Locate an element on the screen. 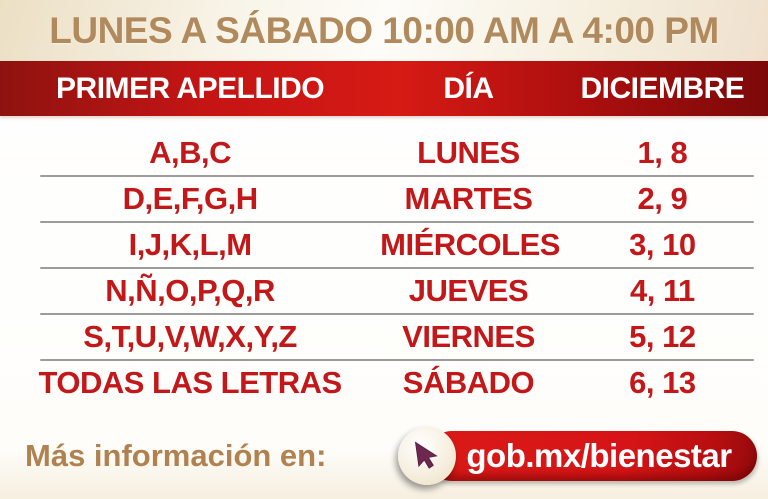  row-letters: I,J,K,L,M is located at coordinates (190, 244).